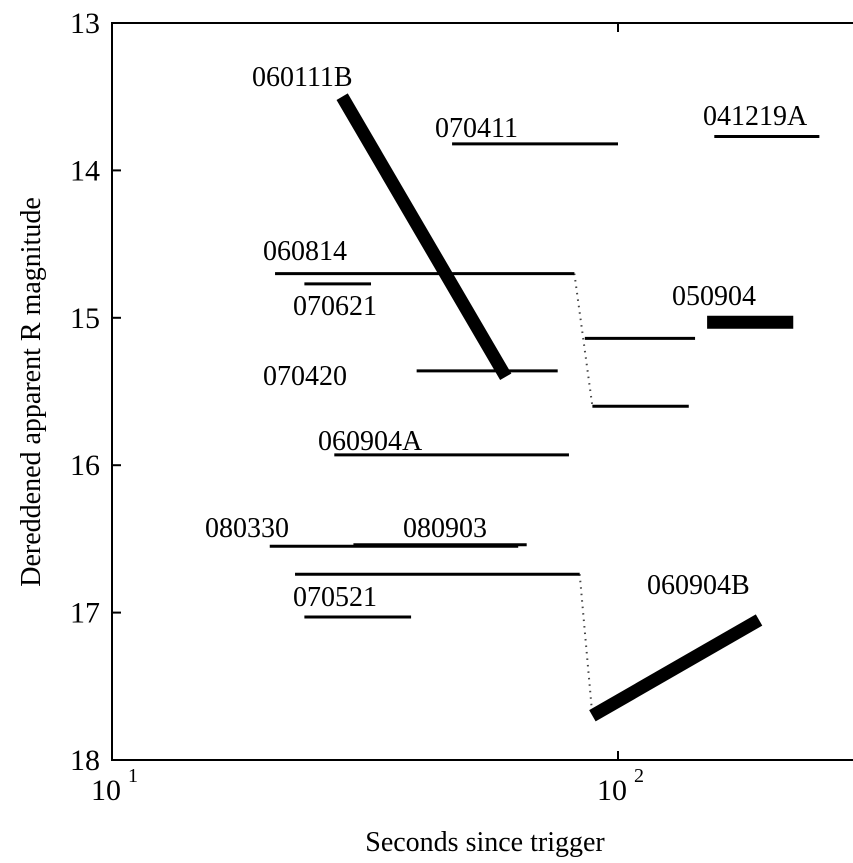  I want to click on x-tick-exponent: 2, so click(639, 776).